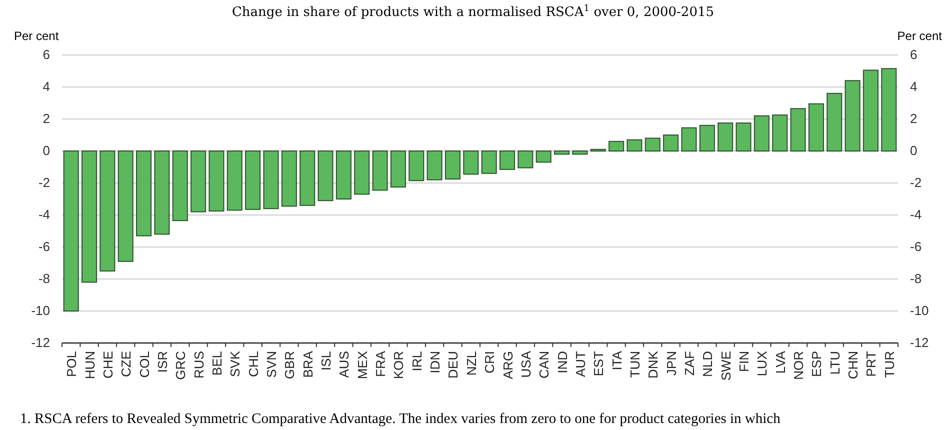  I want to click on x-tick-label: BEL, so click(216, 363).